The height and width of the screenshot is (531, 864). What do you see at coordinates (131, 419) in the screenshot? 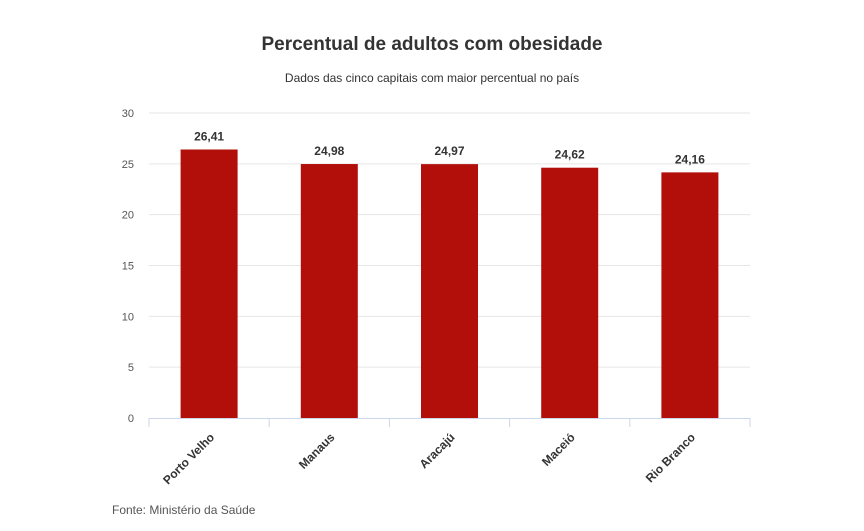
I see `y-tick-label: 0` at bounding box center [131, 419].